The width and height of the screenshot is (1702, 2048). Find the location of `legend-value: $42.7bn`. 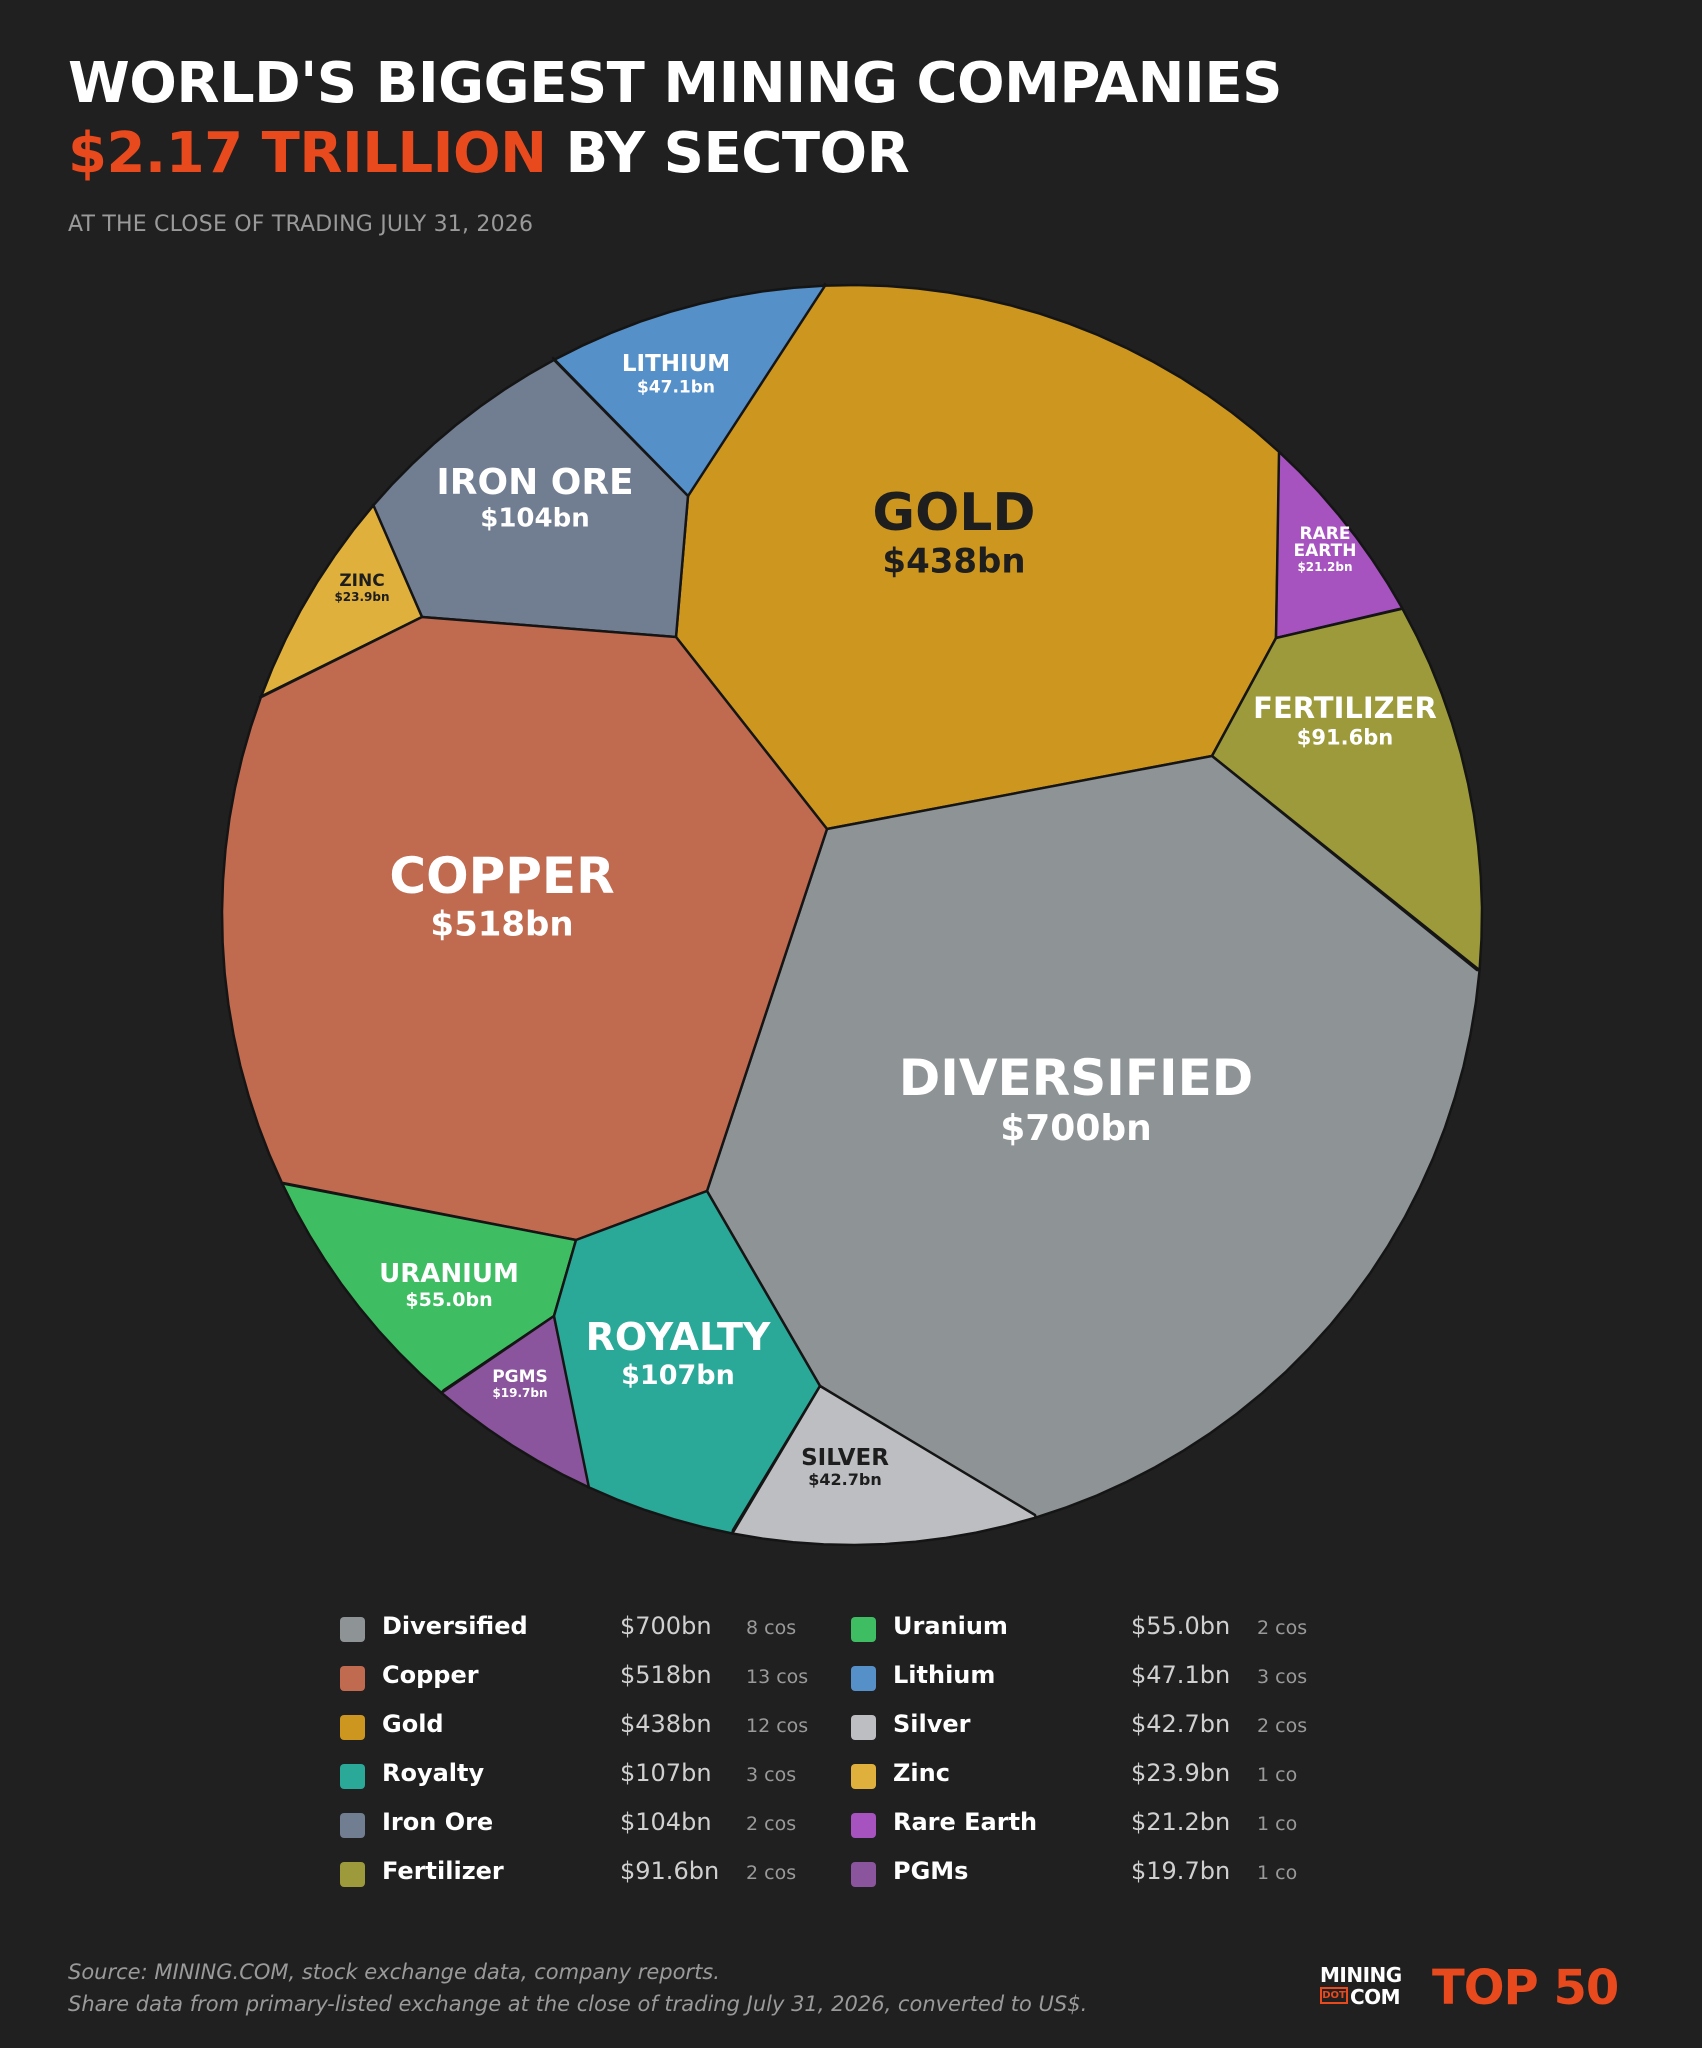

legend-value: $42.7bn is located at coordinates (1181, 1724).